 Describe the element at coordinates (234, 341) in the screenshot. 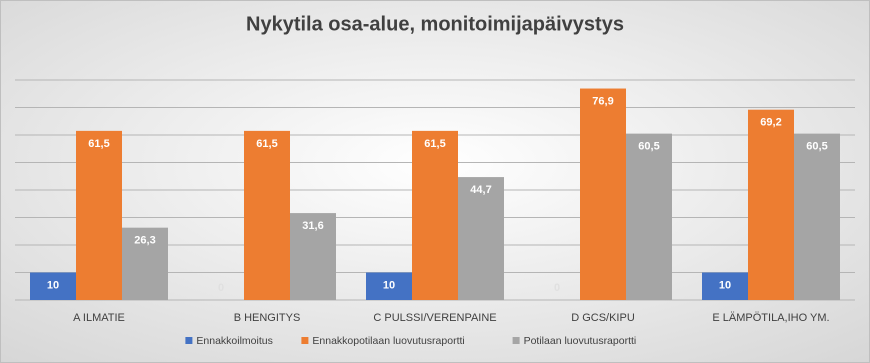

I see `legend-label: Ennakkoilmoitus` at that location.